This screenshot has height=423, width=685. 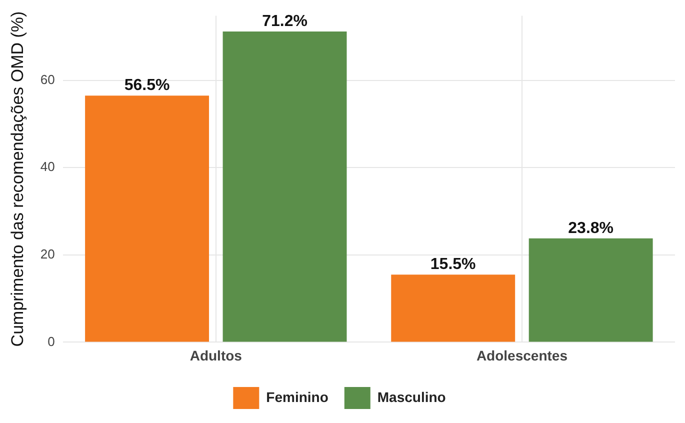 What do you see at coordinates (147, 85) in the screenshot?
I see `data-label: 56.5%` at bounding box center [147, 85].